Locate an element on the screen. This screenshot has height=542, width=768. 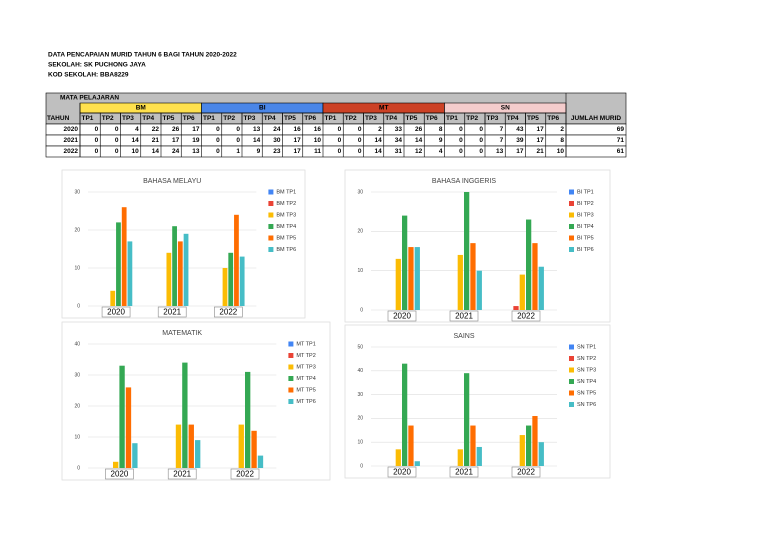
legend-label: BM TP1 is located at coordinates (286, 192).